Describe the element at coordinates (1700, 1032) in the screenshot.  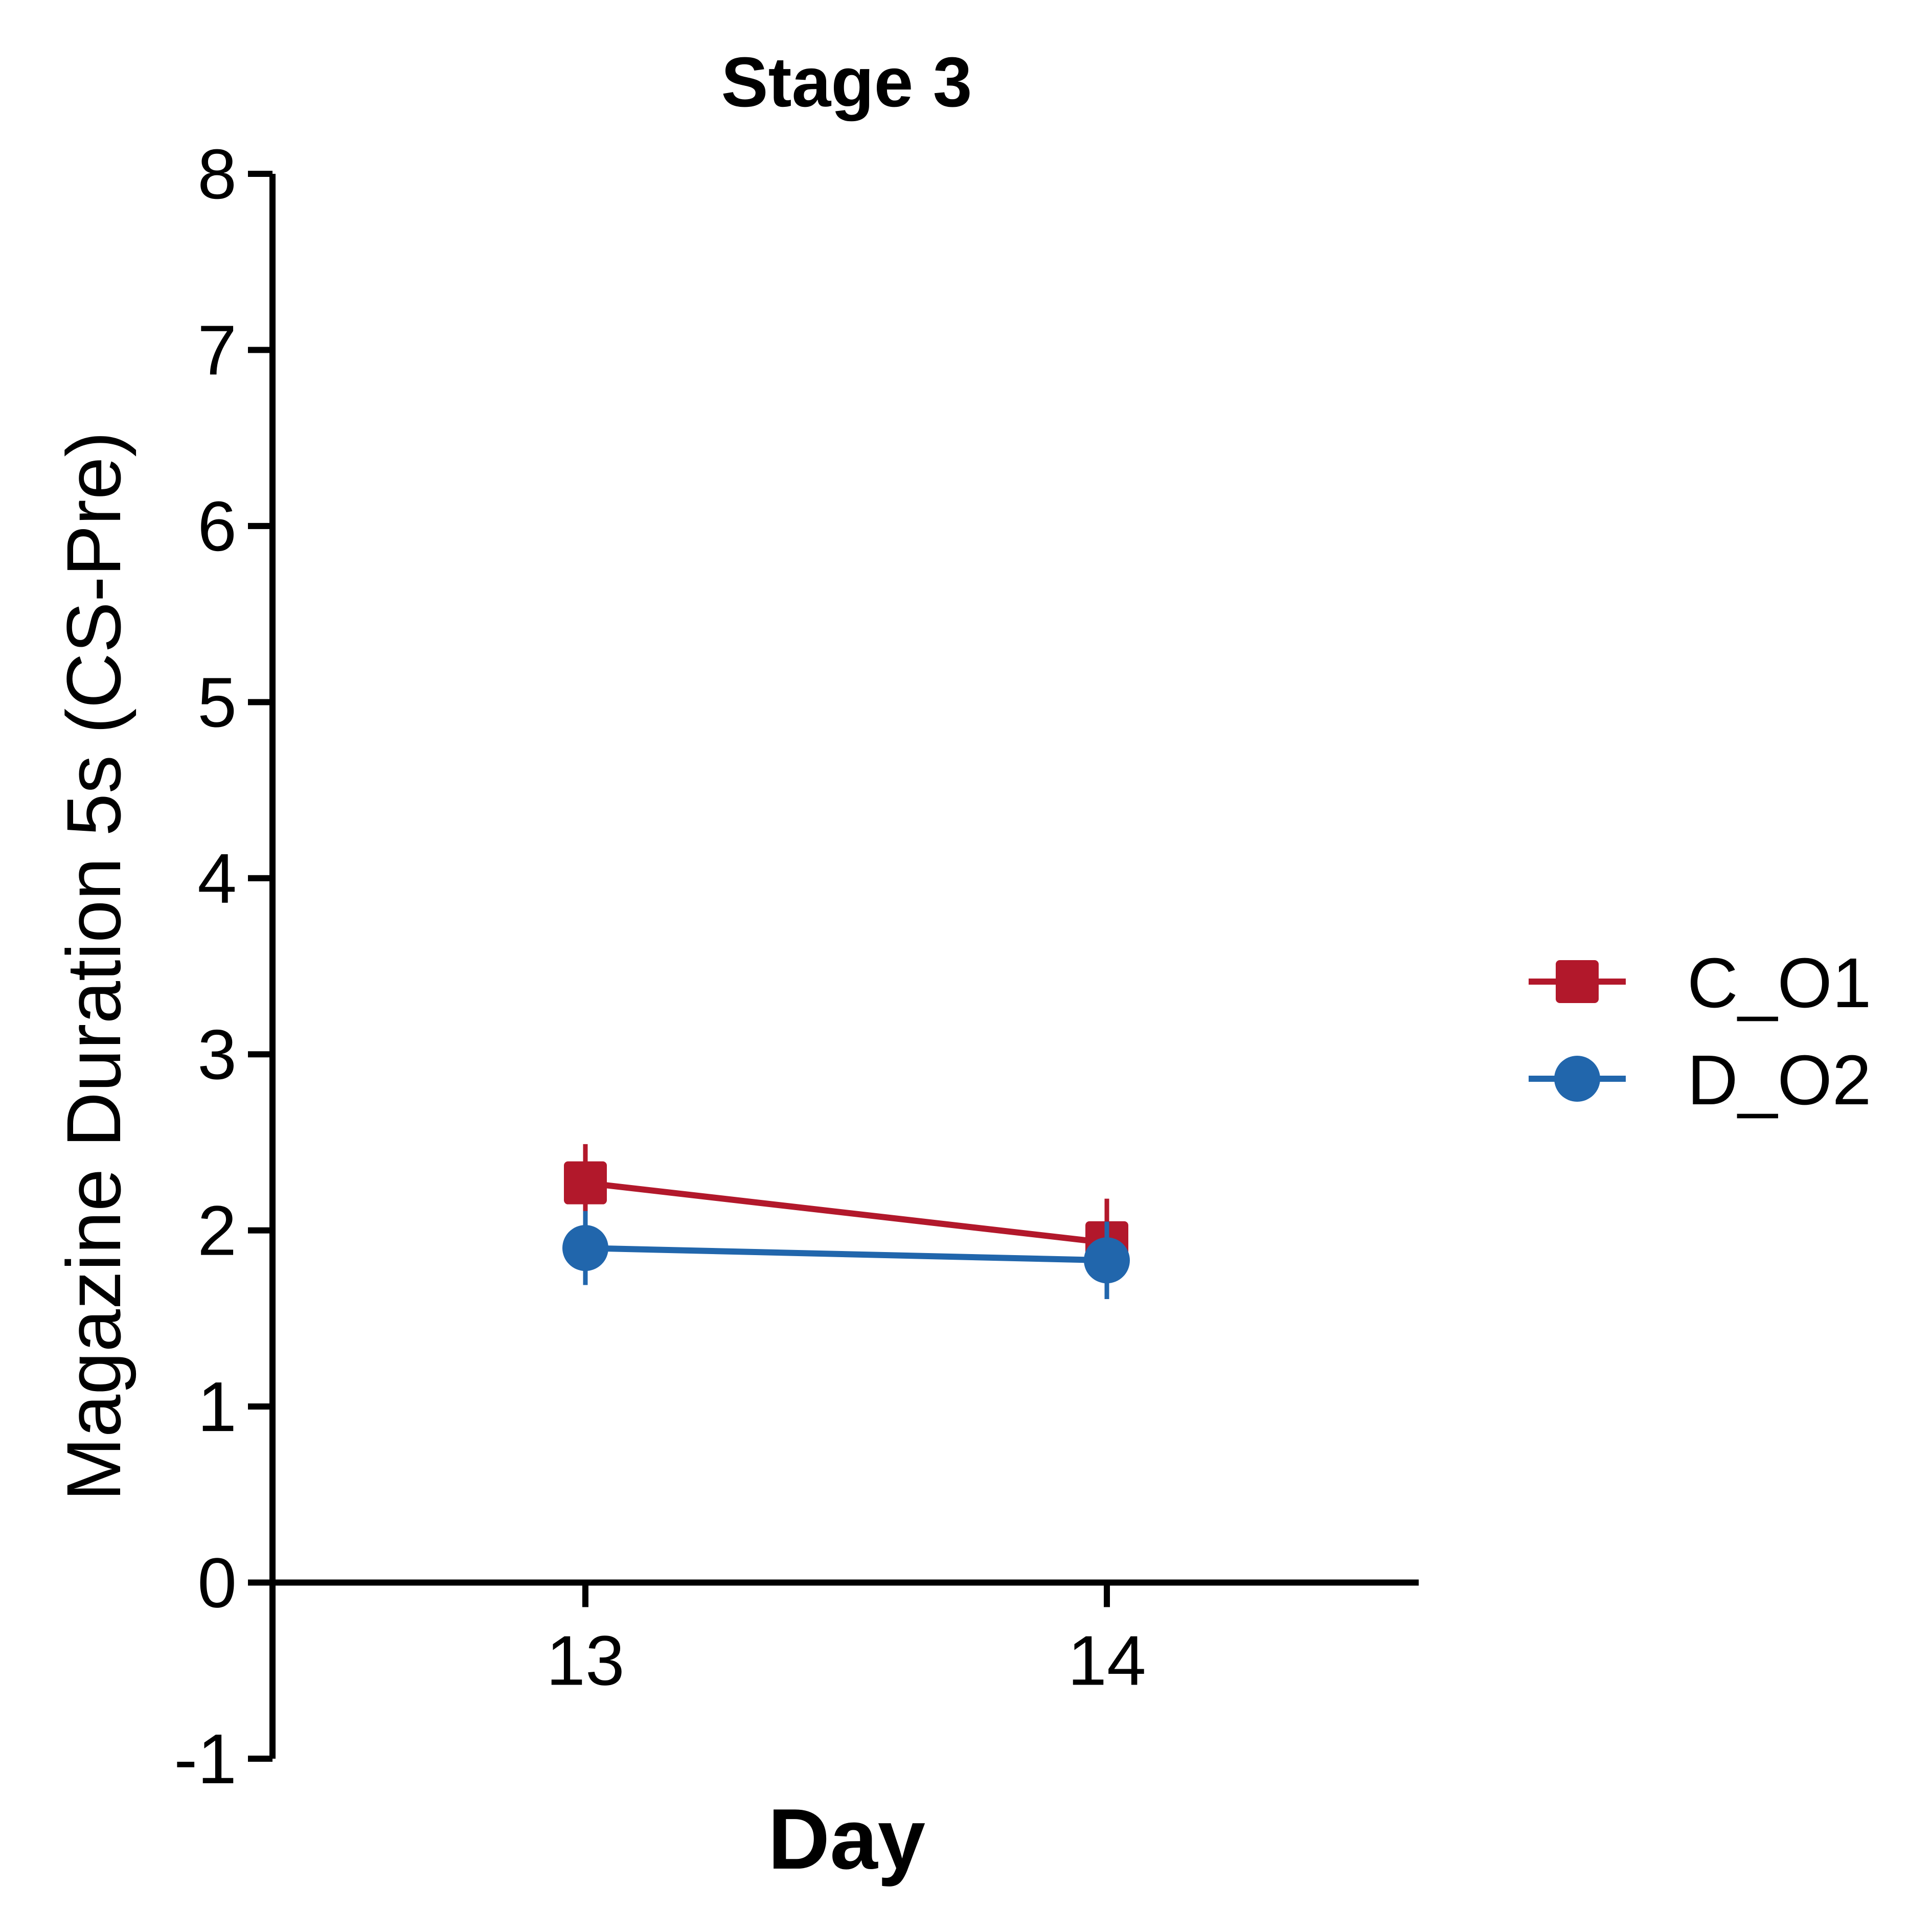
I see `legend: C_O1 D_O2` at that location.